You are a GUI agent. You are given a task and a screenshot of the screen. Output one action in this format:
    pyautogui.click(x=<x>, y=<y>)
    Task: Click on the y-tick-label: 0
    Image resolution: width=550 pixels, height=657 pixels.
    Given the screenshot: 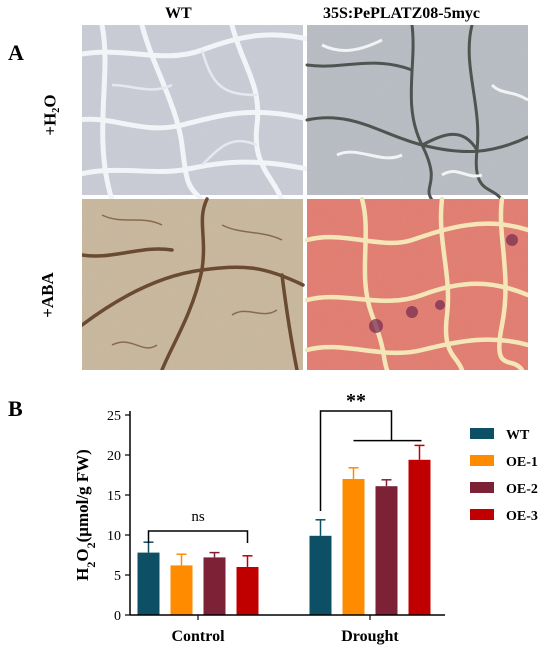 What is the action you would take?
    pyautogui.click(x=117, y=616)
    